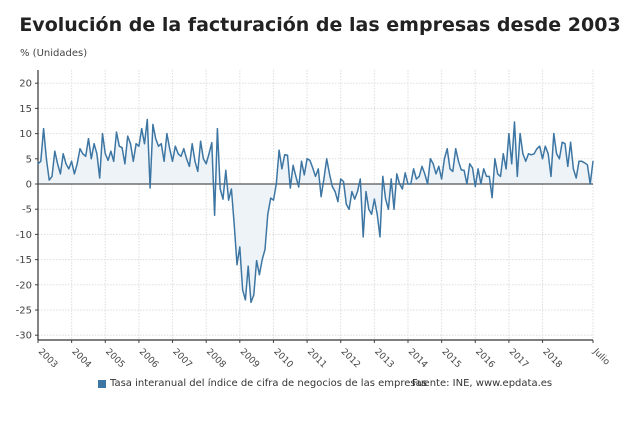 This screenshot has height=431, width=640. Describe the element at coordinates (350, 358) in the screenshot. I see `x-tick-label: 2012` at that location.